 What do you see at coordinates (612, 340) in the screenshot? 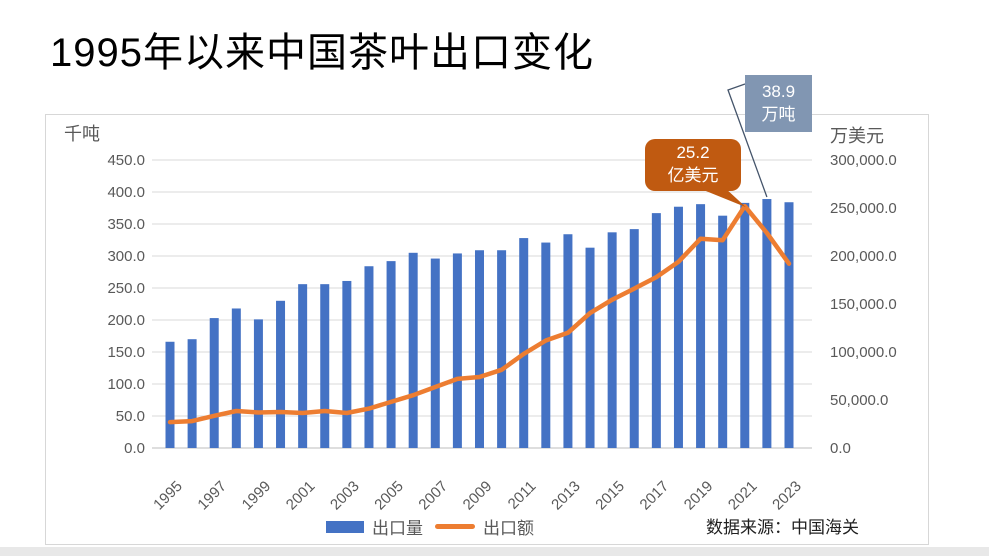
I see `bar-2015` at bounding box center [612, 340].